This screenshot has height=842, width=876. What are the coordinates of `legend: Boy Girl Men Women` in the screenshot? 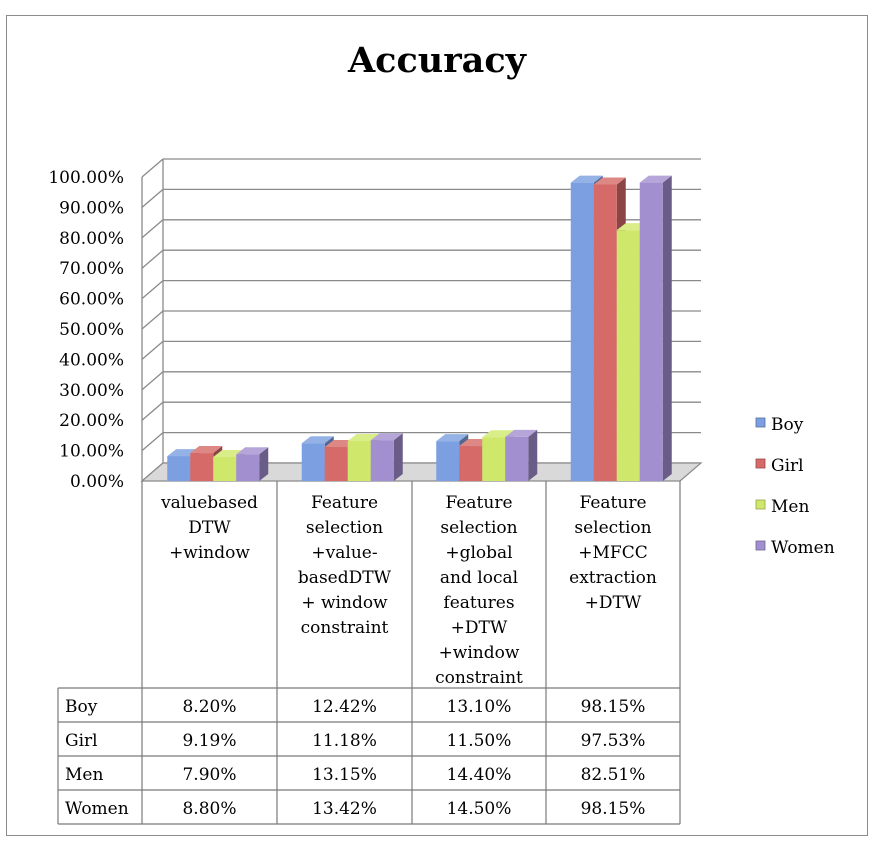 It's located at (795, 486).